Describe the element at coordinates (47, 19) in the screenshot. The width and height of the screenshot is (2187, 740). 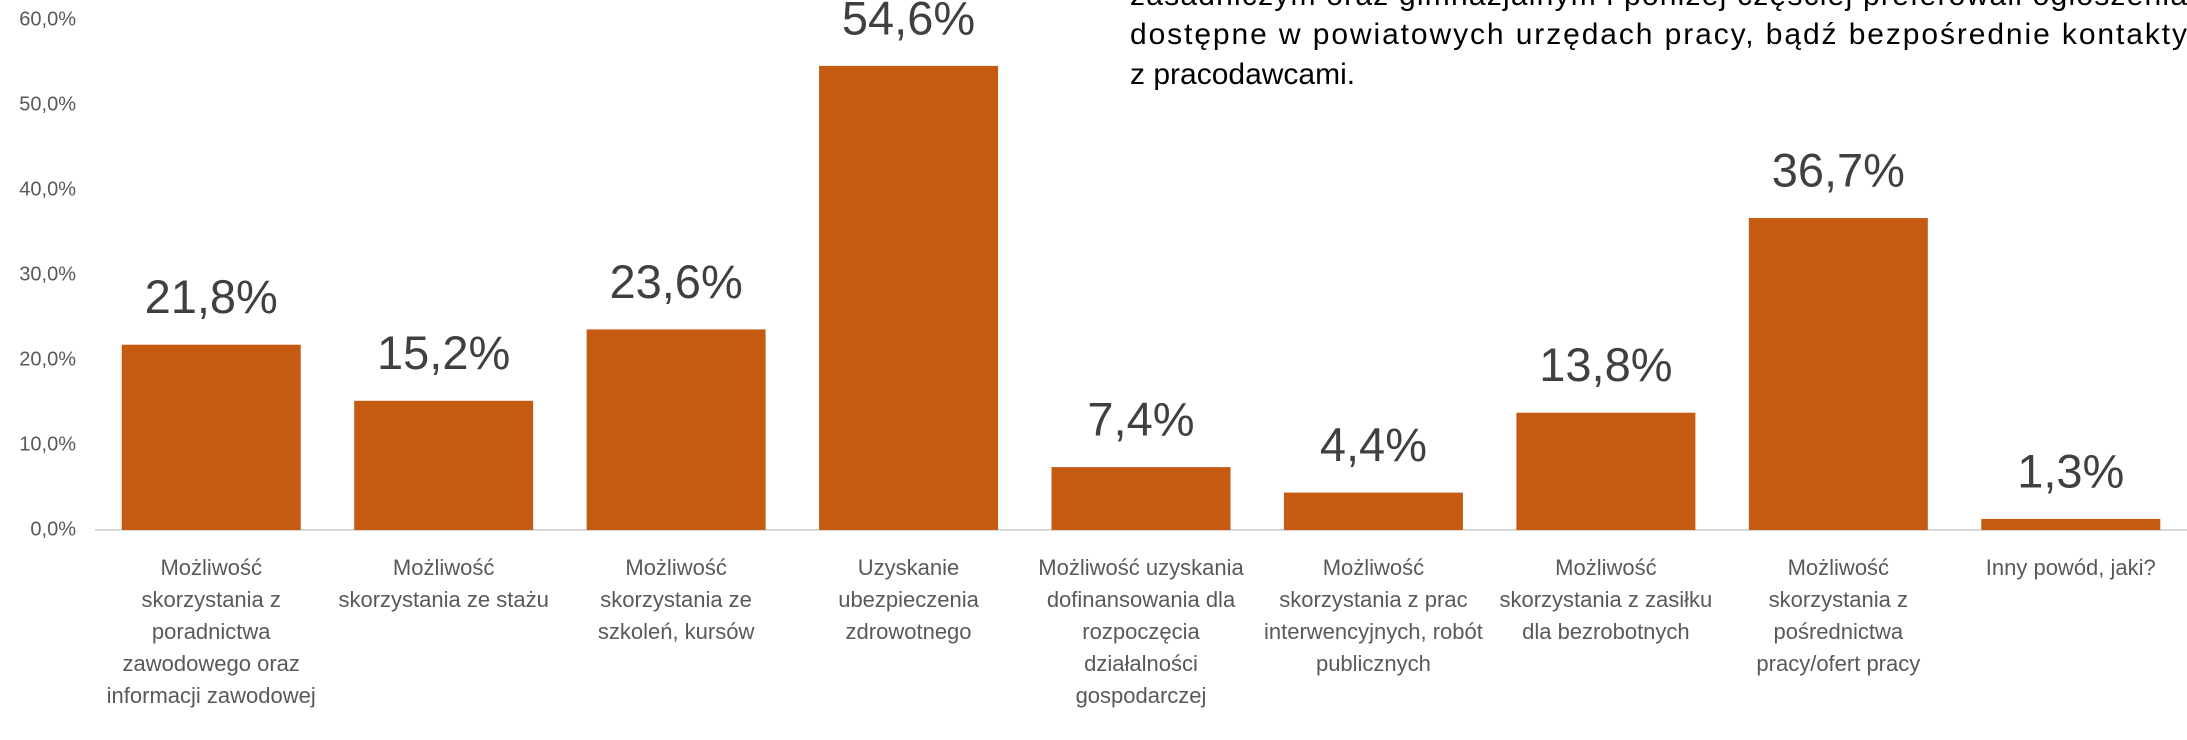
I see `y-tick-label: 60,0%` at that location.